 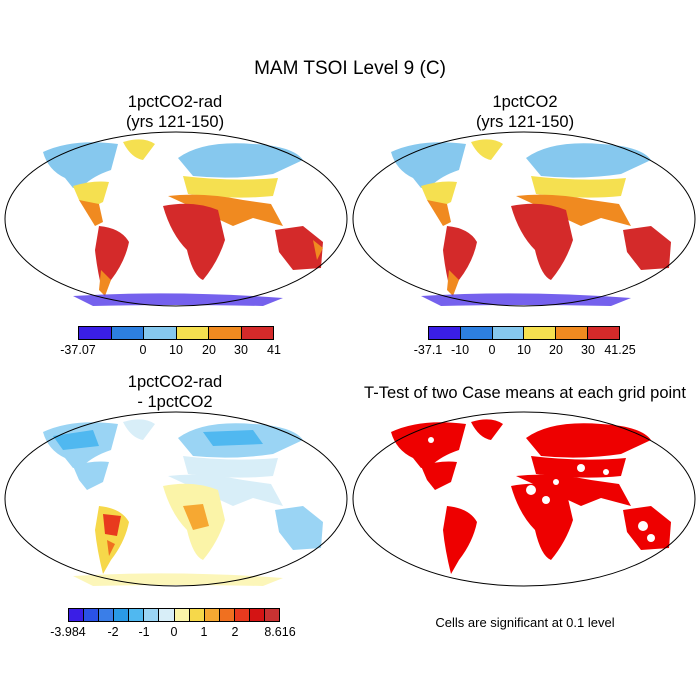 I want to click on colorbar-1-tick: 30, so click(x=241, y=350).